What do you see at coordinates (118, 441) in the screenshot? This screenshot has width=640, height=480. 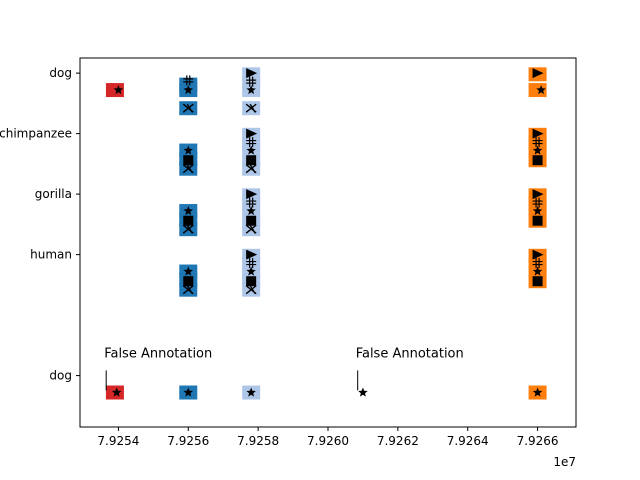 I see `x-tick-label: 7.9254` at bounding box center [118, 441].